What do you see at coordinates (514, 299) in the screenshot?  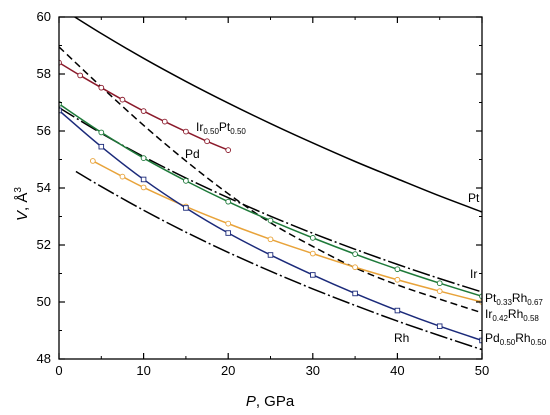 I see `curve-label-pt0-33rh0-67: Pt0.33Rh0.67` at bounding box center [514, 299].